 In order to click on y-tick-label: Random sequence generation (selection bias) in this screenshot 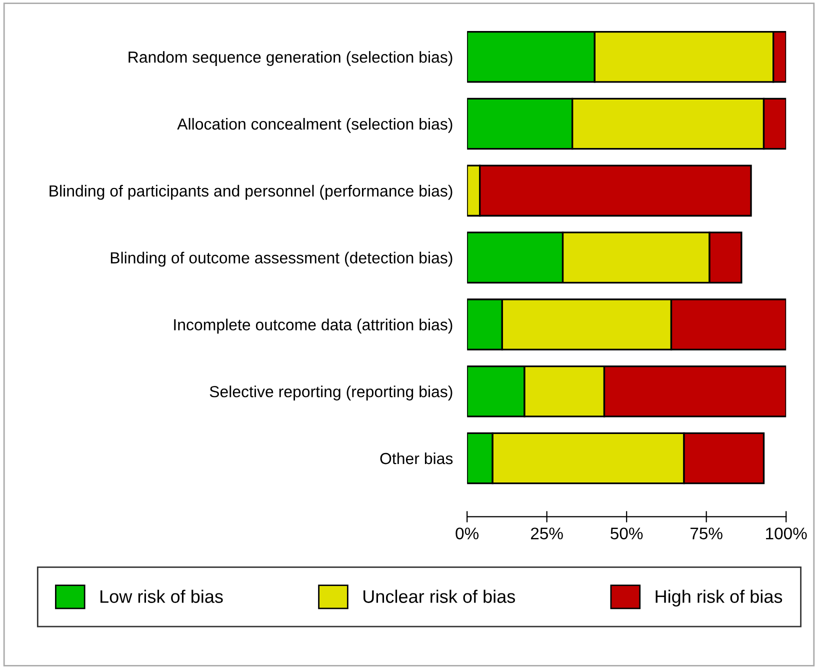, I will do `click(290, 58)`.